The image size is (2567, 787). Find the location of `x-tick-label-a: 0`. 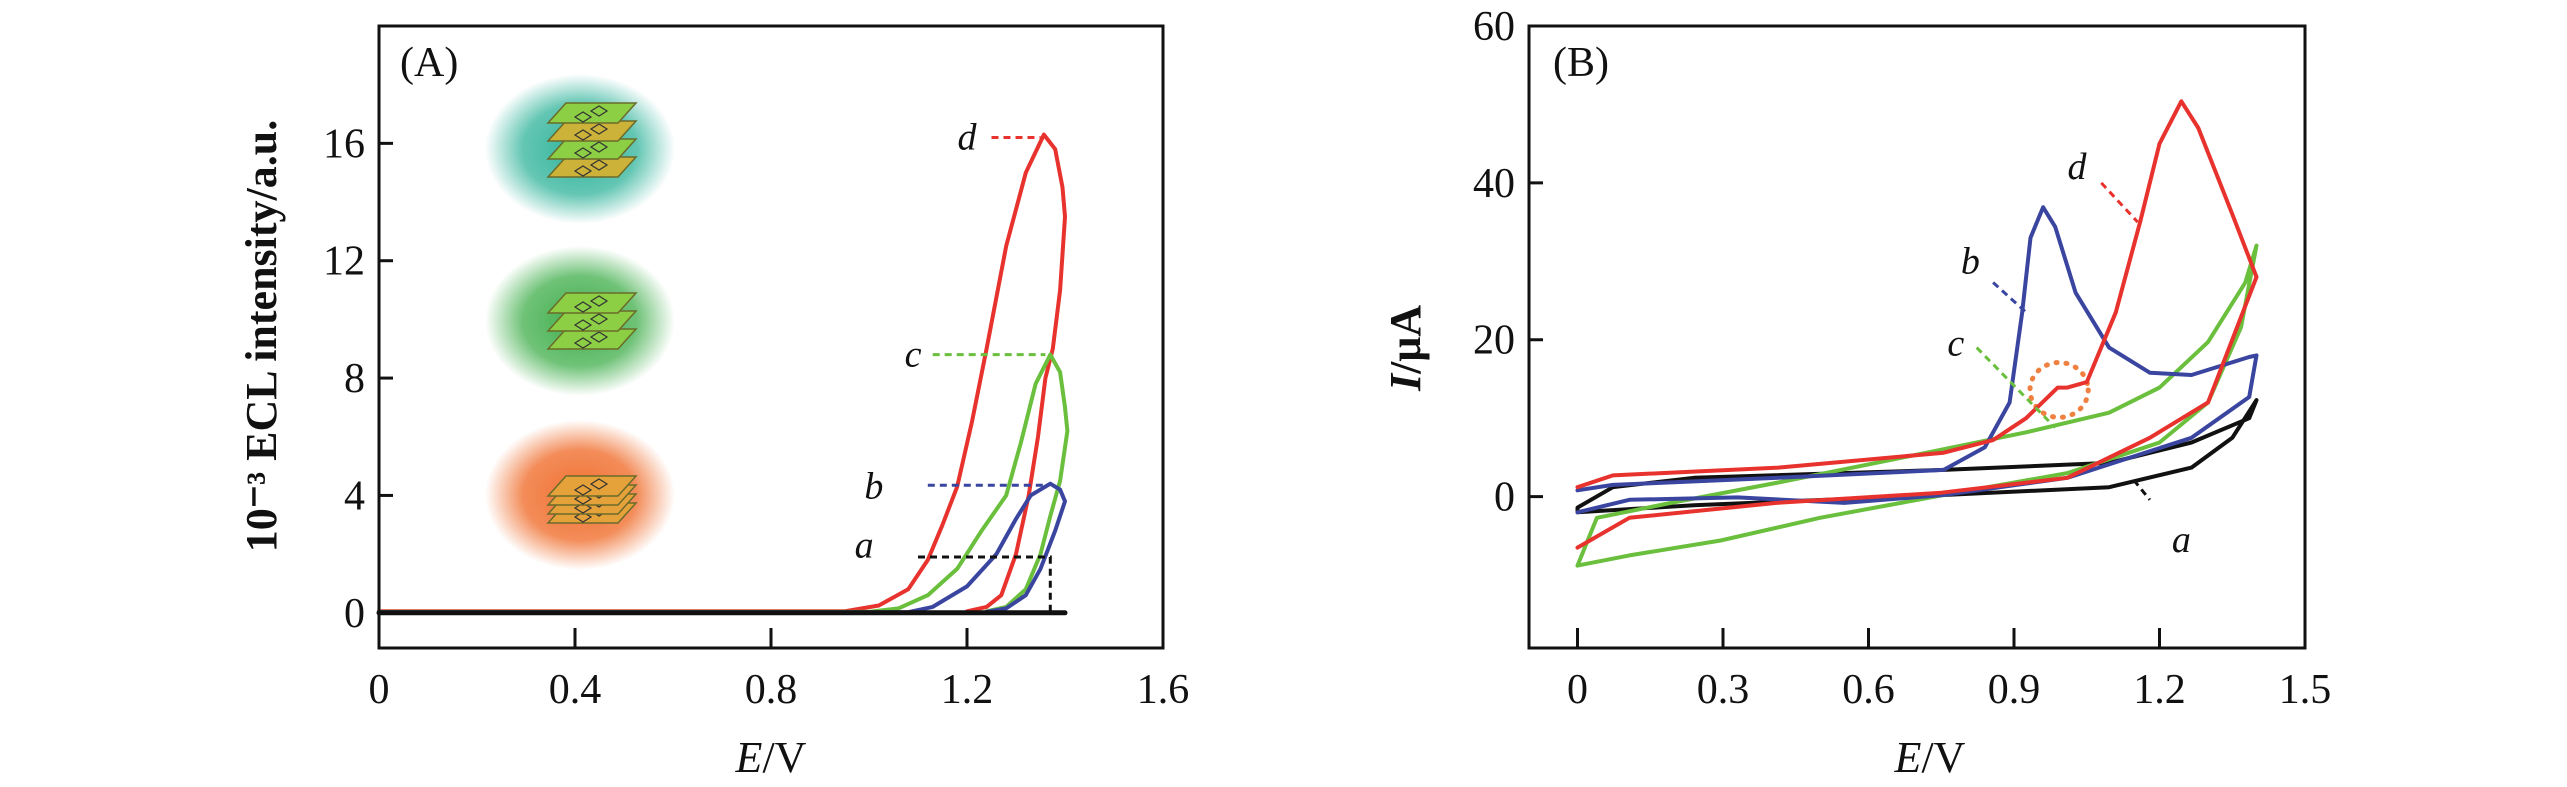

x-tick-label-a: 0 is located at coordinates (379, 690).